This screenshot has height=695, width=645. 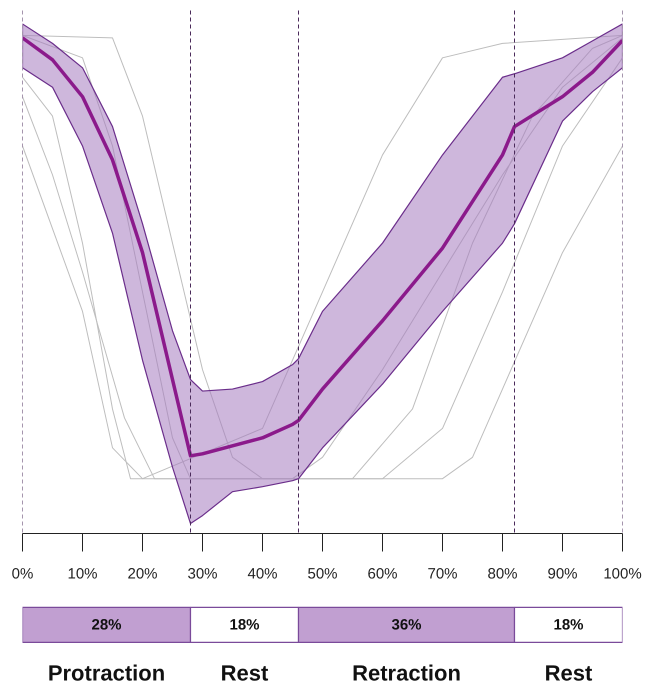 I want to click on series-label: Retraction, so click(x=406, y=673).